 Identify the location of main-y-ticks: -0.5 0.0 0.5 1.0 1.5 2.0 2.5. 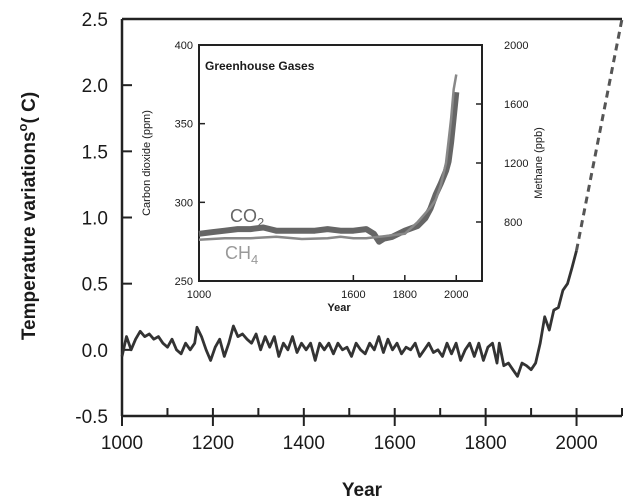
(103, 219).